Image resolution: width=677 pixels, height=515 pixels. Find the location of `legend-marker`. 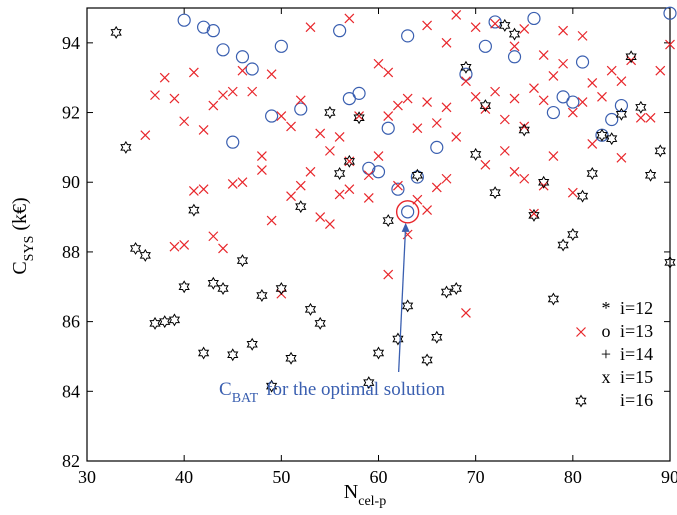

legend-marker is located at coordinates (581, 401).